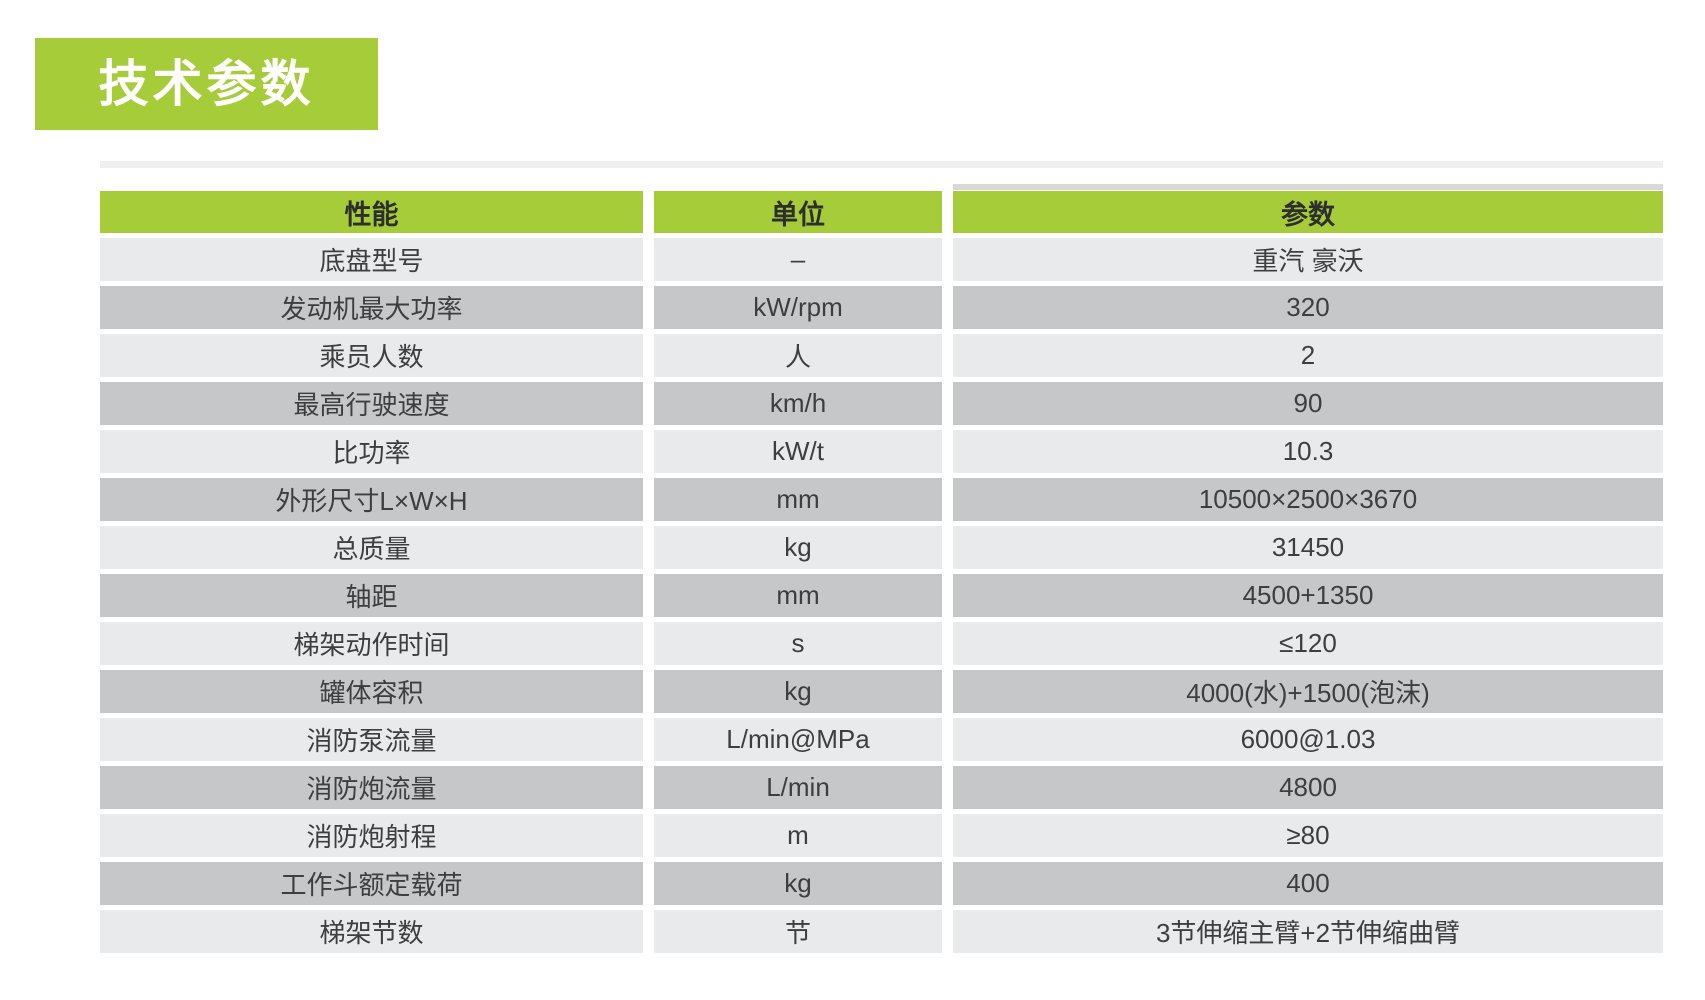  What do you see at coordinates (371, 547) in the screenshot?
I see `table-cell: 总质量` at bounding box center [371, 547].